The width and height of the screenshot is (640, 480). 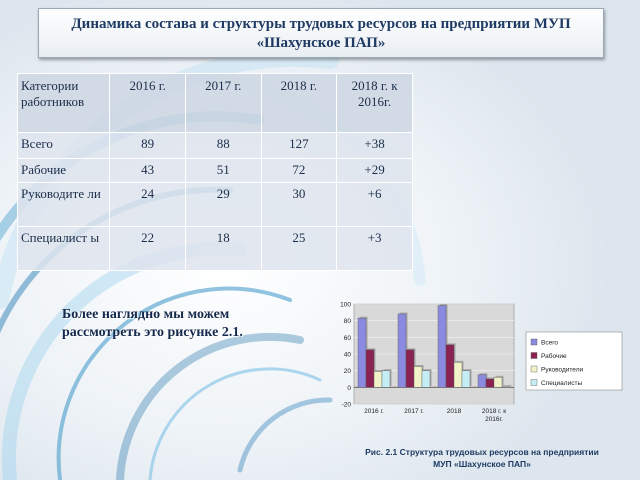 What do you see at coordinates (63, 170) in the screenshot?
I see `table-cell: Рабочие` at bounding box center [63, 170].